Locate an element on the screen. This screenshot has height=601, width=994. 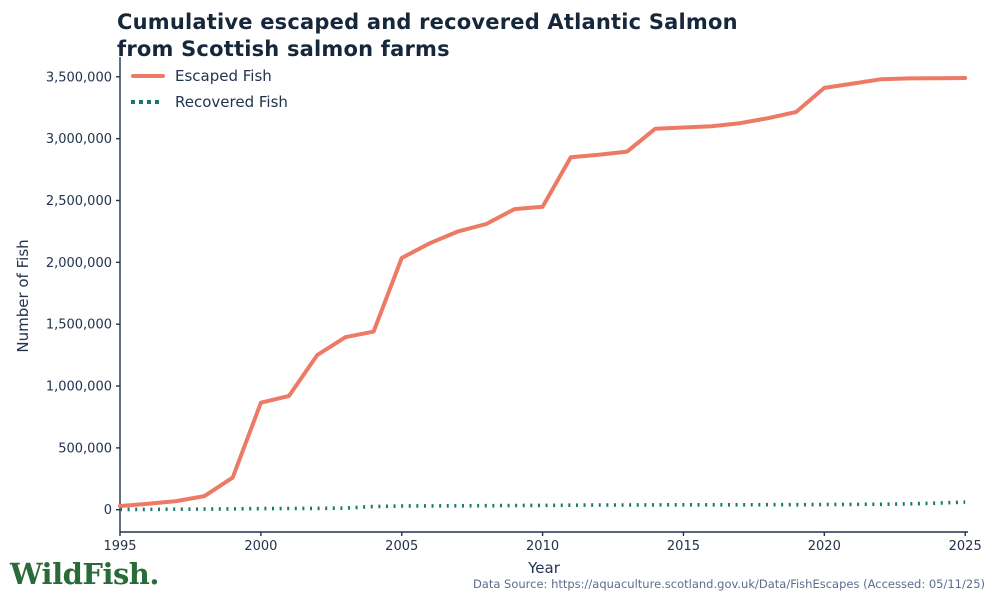
x-axis-title: Year is located at coordinates (544, 568).